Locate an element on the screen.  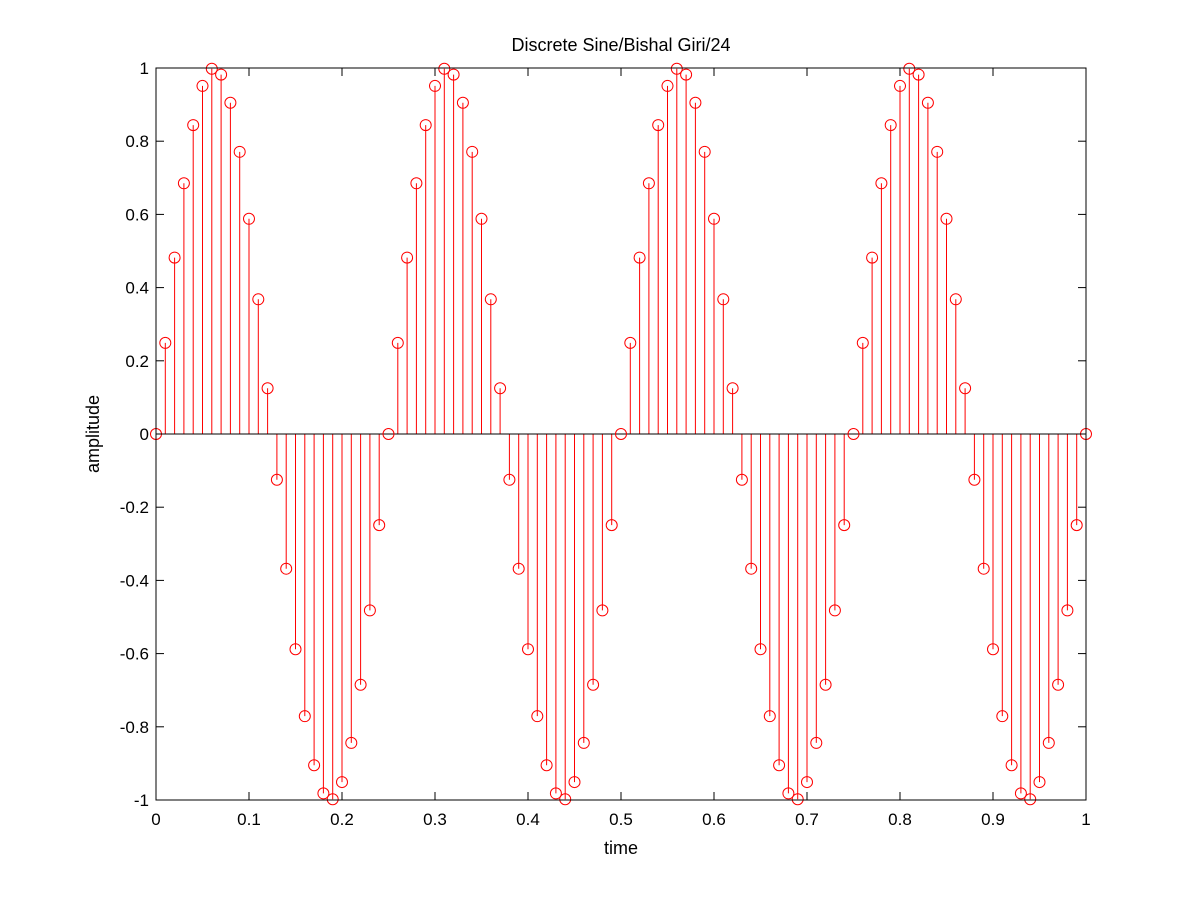
x-tick-label: 0.4 is located at coordinates (528, 819).